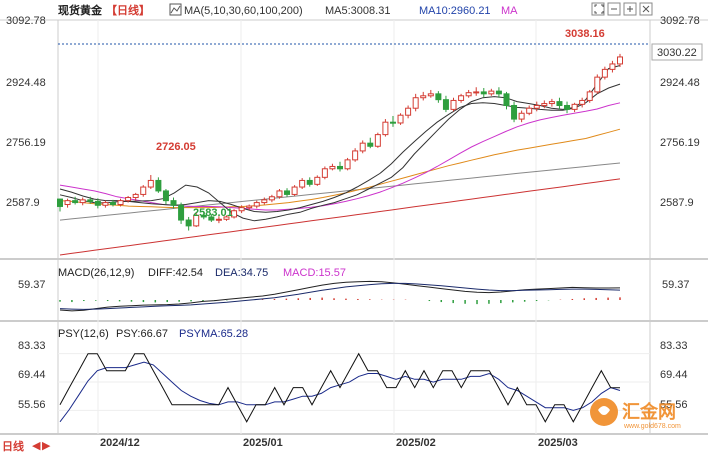 Image resolution: width=708 pixels, height=453 pixels. What do you see at coordinates (46, 446) in the screenshot?
I see `scroll-right-icon: ▶` at bounding box center [46, 446].